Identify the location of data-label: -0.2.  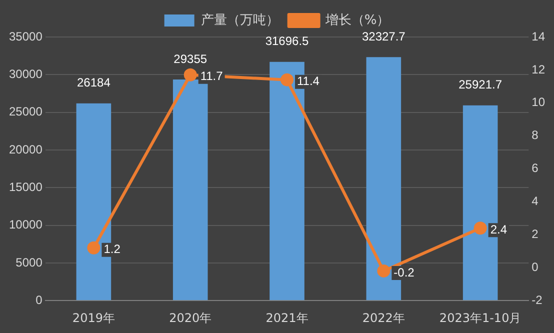
(404, 272).